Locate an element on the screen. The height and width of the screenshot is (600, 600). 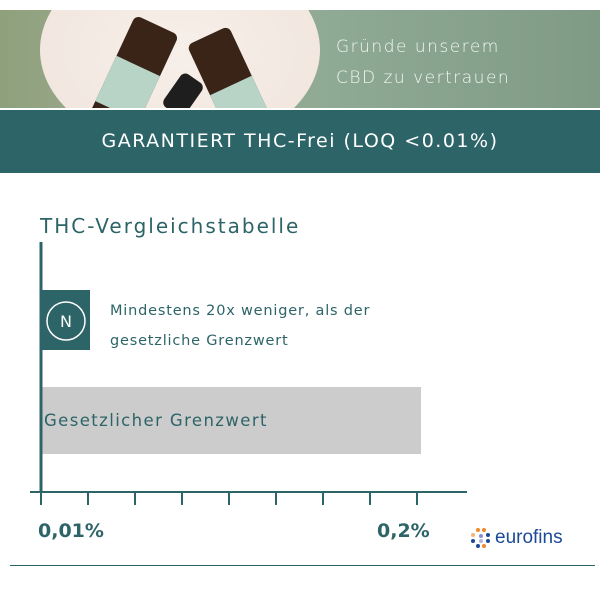
annotation-line-1: Mindestens 20x weniger, als der is located at coordinates (240, 311).